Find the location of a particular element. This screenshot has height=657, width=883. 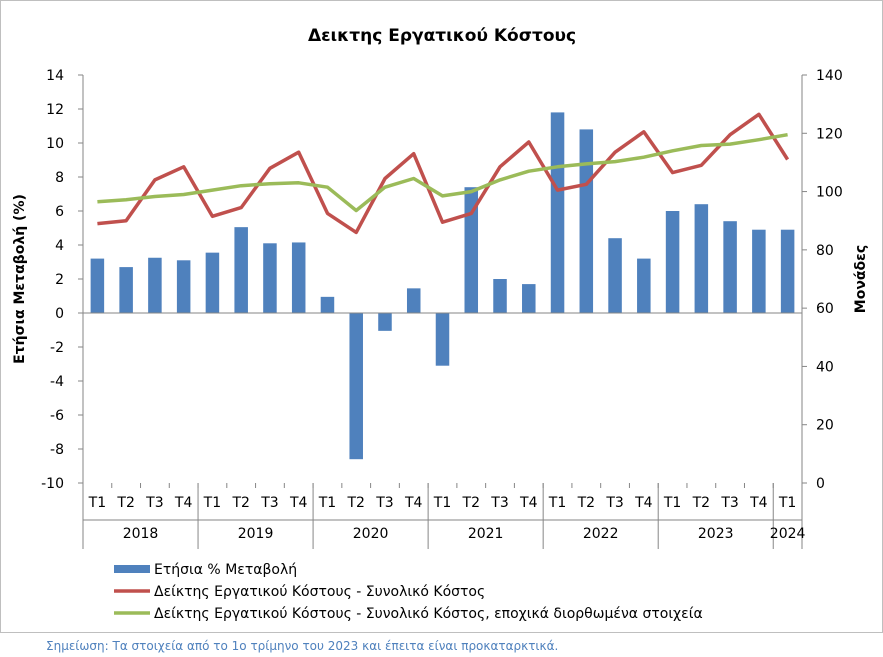

year-label: 2020 is located at coordinates (371, 534).